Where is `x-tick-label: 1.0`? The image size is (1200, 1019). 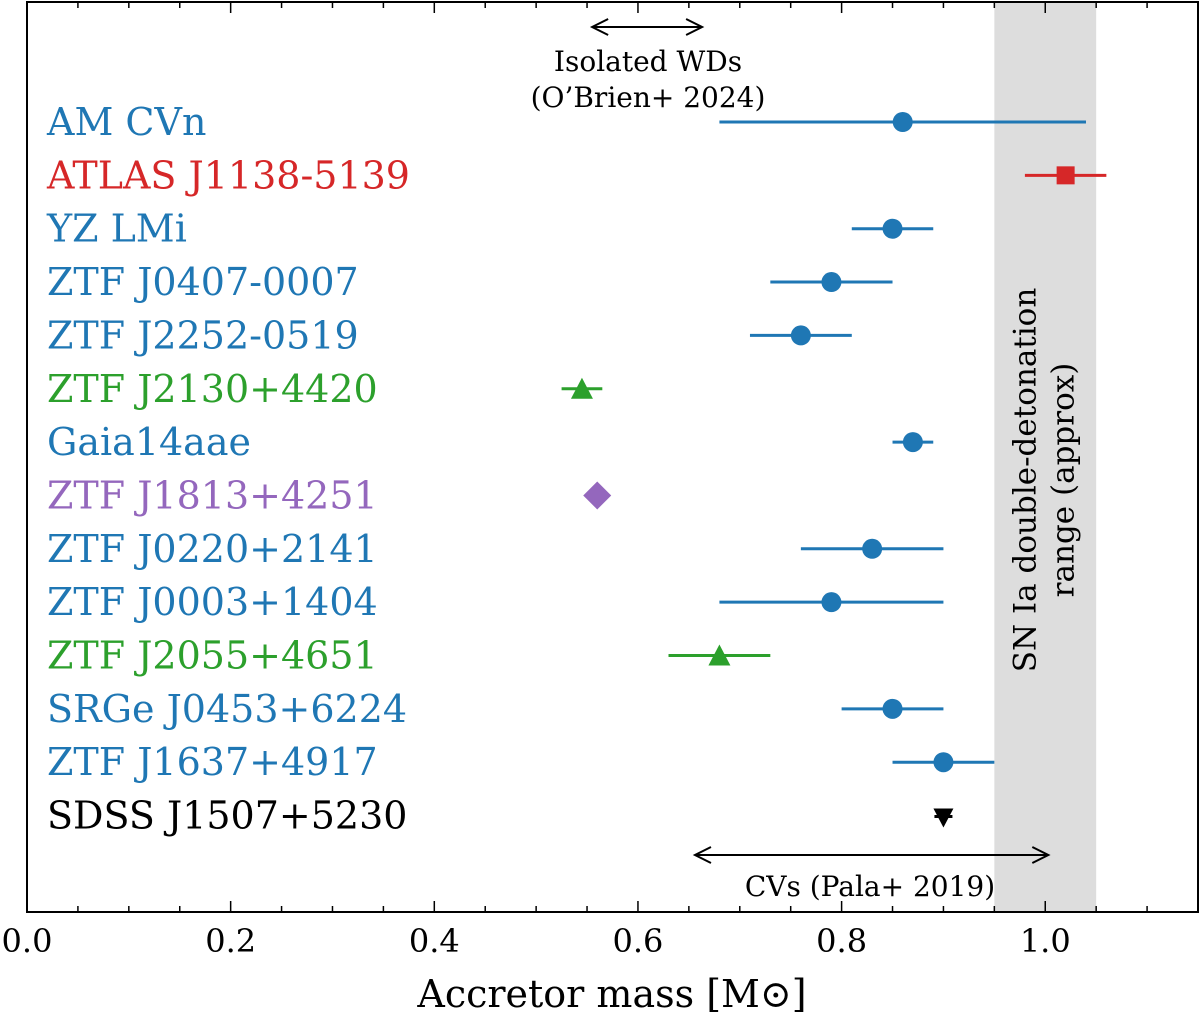 x-tick-label: 1.0 is located at coordinates (1045, 941).